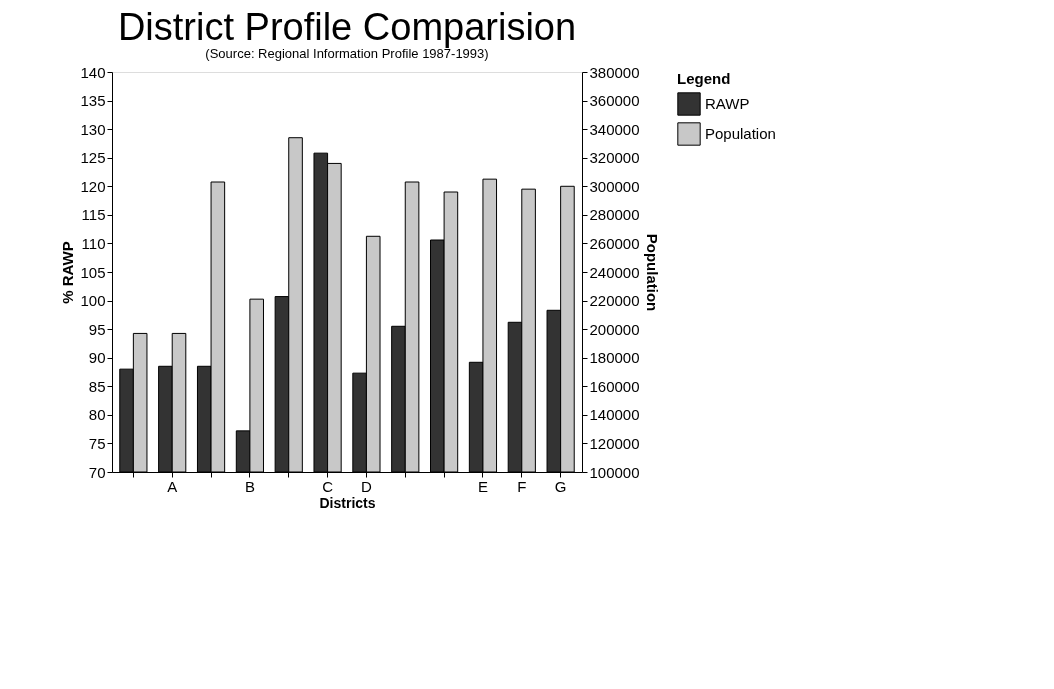 The height and width of the screenshot is (689, 1054). What do you see at coordinates (249, 486) in the screenshot?
I see `x-tick-label: B` at bounding box center [249, 486].